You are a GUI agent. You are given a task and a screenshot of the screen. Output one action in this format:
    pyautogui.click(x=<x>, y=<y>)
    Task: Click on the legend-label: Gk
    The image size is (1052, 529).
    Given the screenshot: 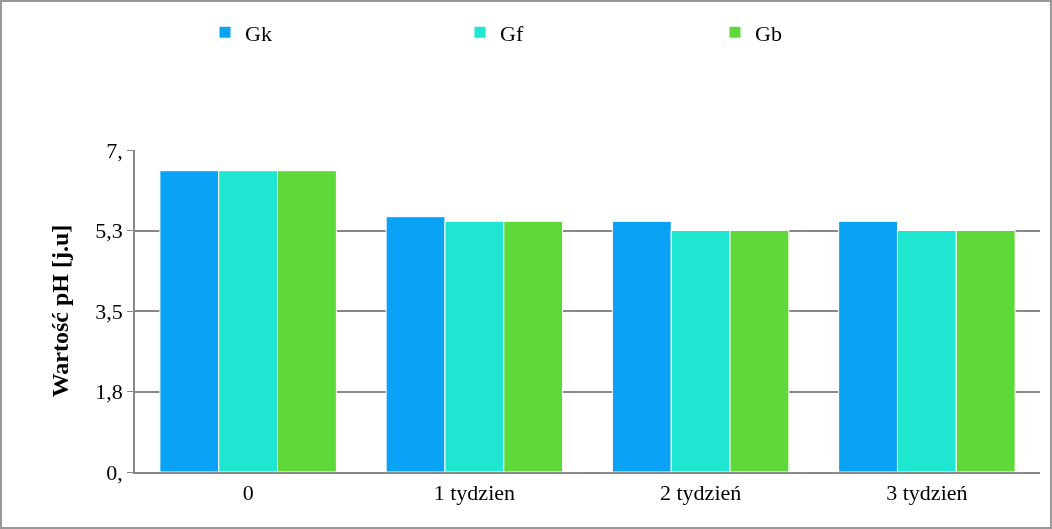 What is the action you would take?
    pyautogui.click(x=258, y=33)
    